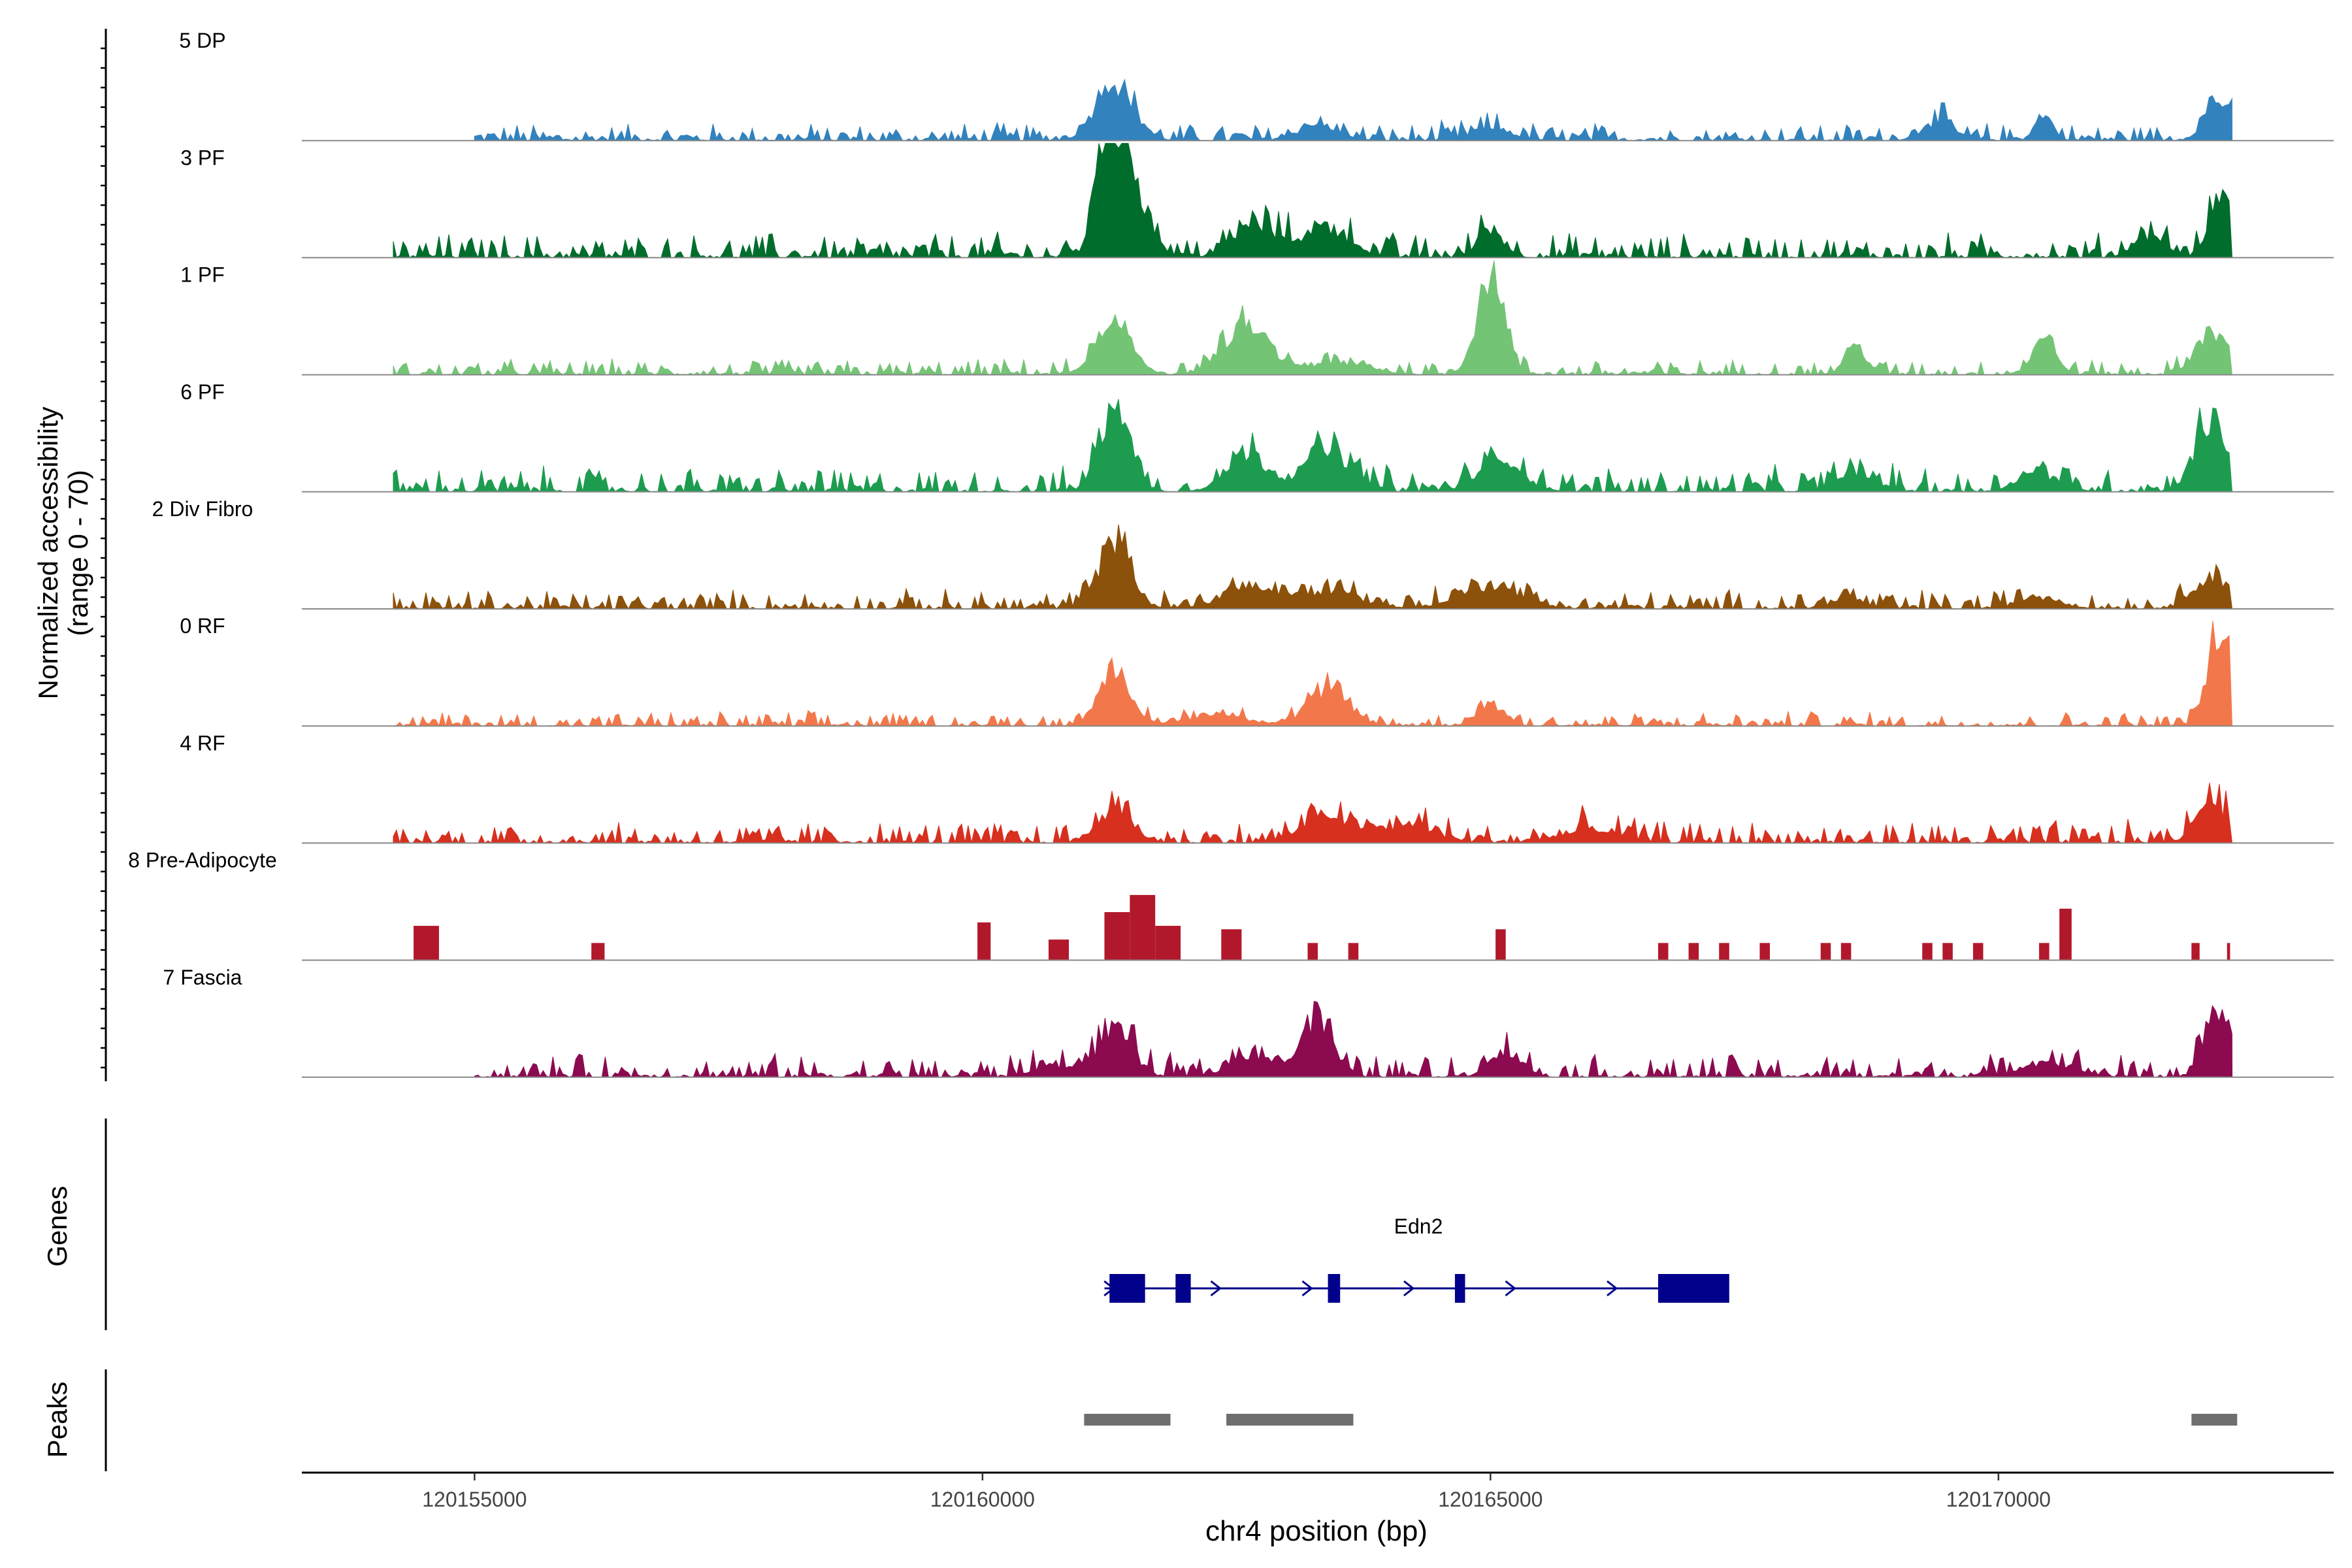 This screenshot has height=1568, width=2352. Describe the element at coordinates (1998, 1499) in the screenshot. I see `x-tick-label: 120170000` at that location.